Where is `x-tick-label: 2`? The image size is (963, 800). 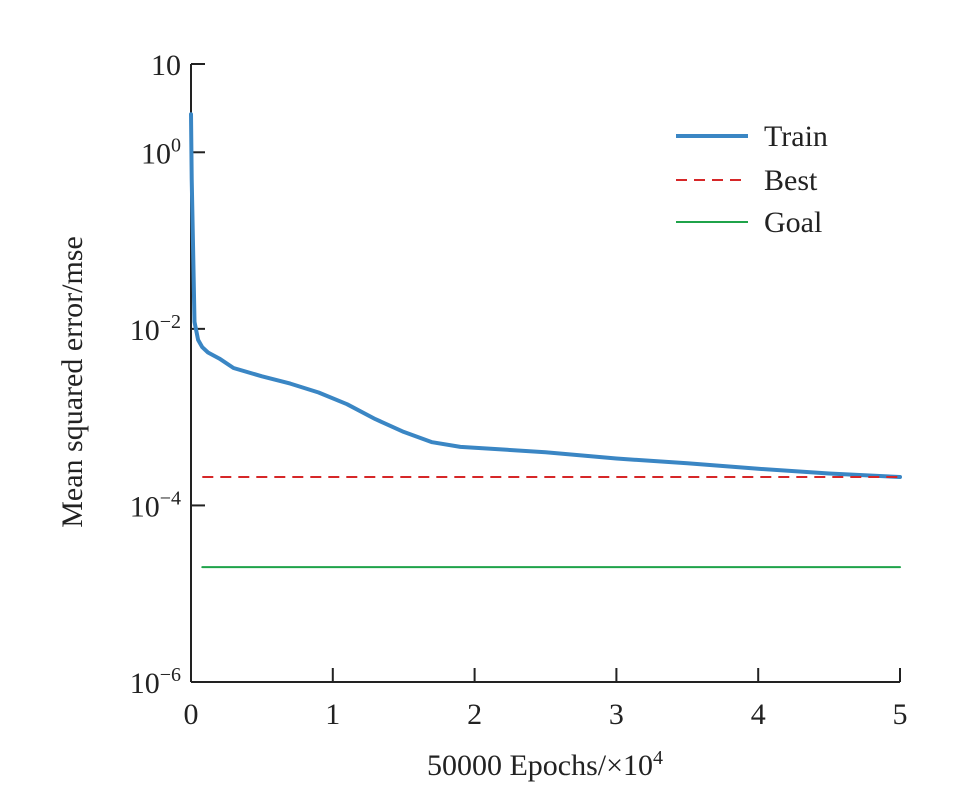 x-tick-label: 2 is located at coordinates (474, 714).